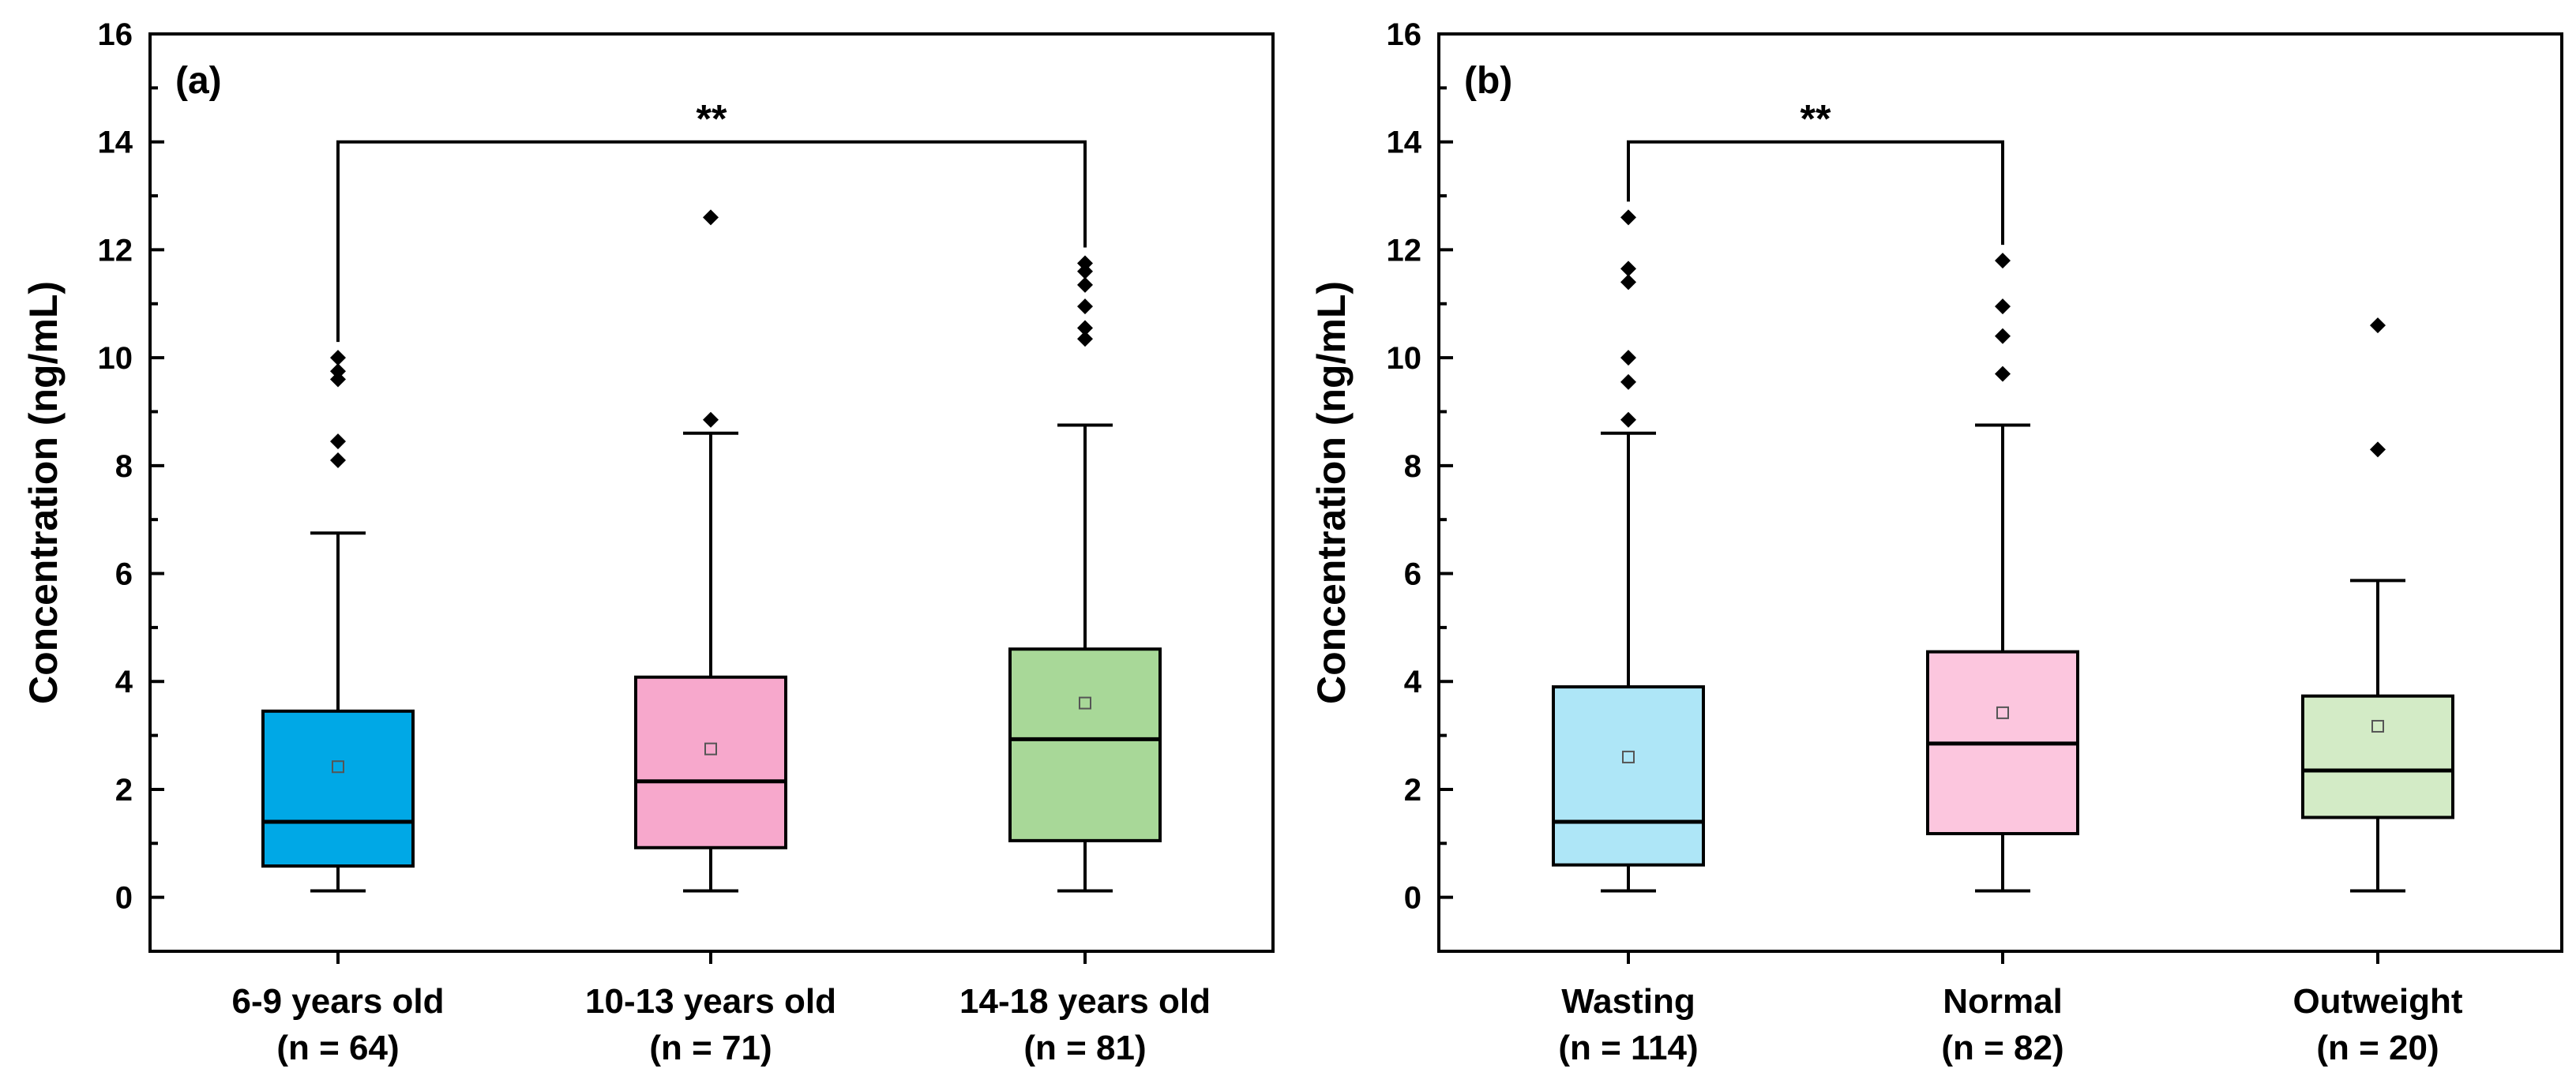 This screenshot has height=1091, width=2576. Describe the element at coordinates (2003, 1001) in the screenshot. I see `category-label-line1: Normal` at that location.